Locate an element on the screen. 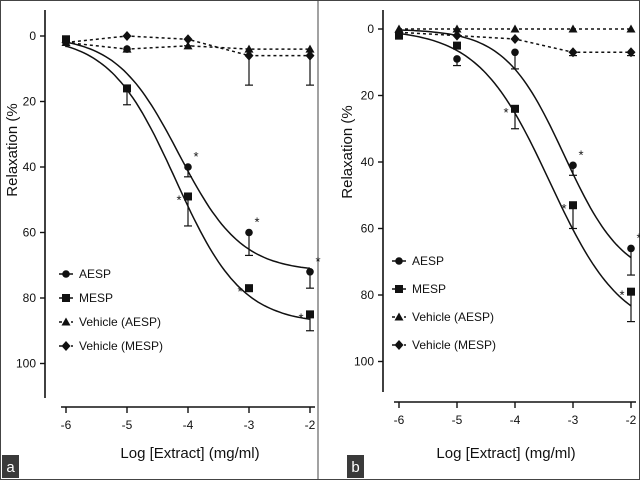  panel-label: b is located at coordinates (355, 467).